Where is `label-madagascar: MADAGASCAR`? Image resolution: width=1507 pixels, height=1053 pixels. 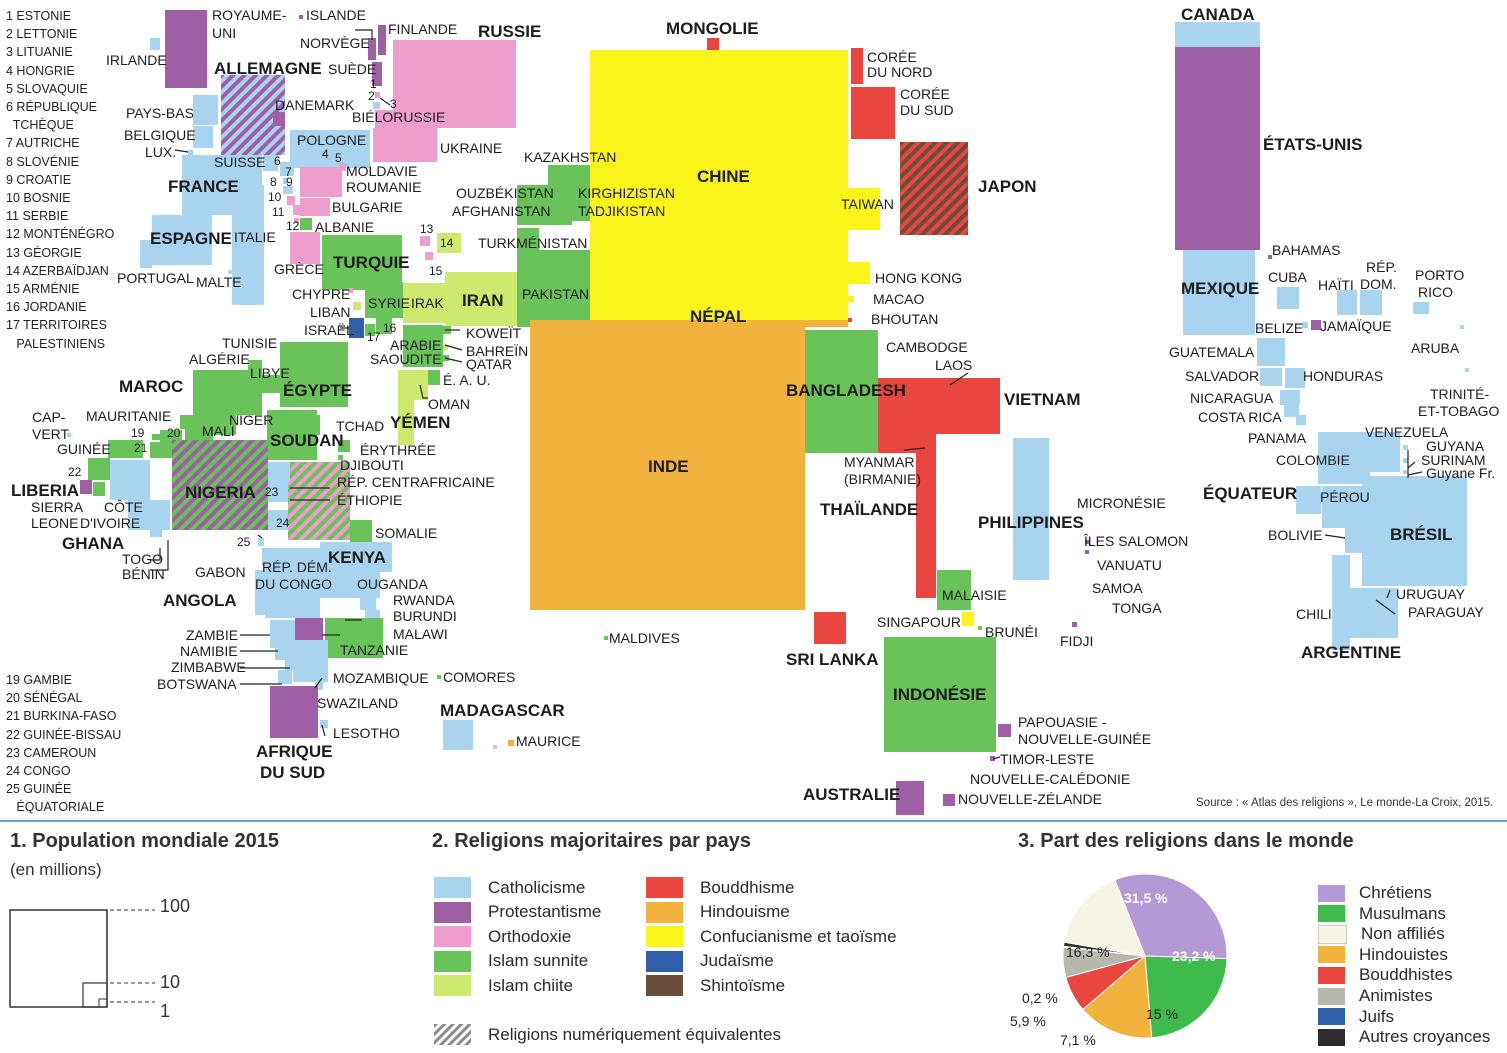
label-madagascar: MADAGASCAR is located at coordinates (502, 710).